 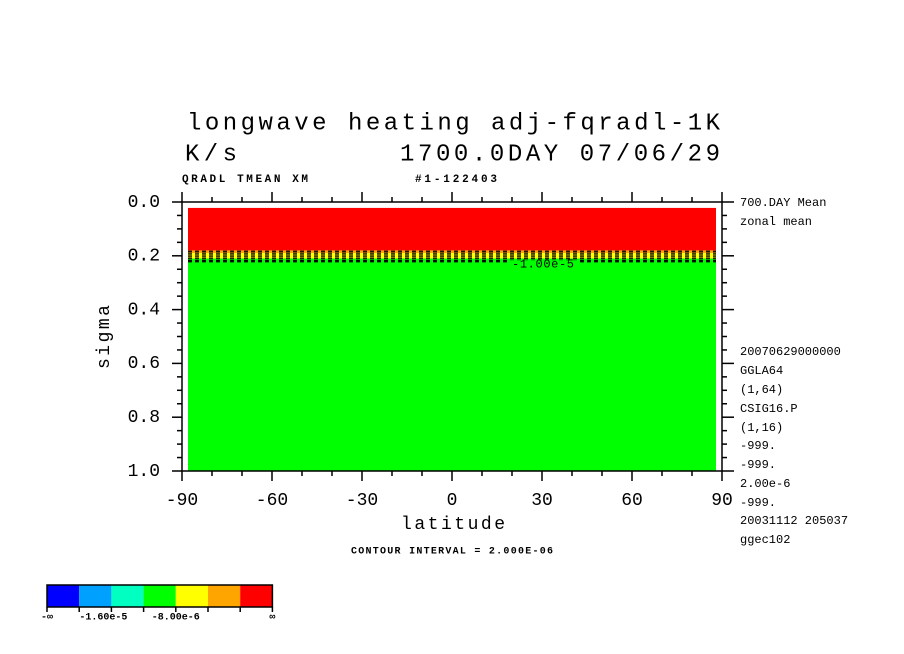 I want to click on colorbar-label: -1.60e-5, so click(x=103, y=618).